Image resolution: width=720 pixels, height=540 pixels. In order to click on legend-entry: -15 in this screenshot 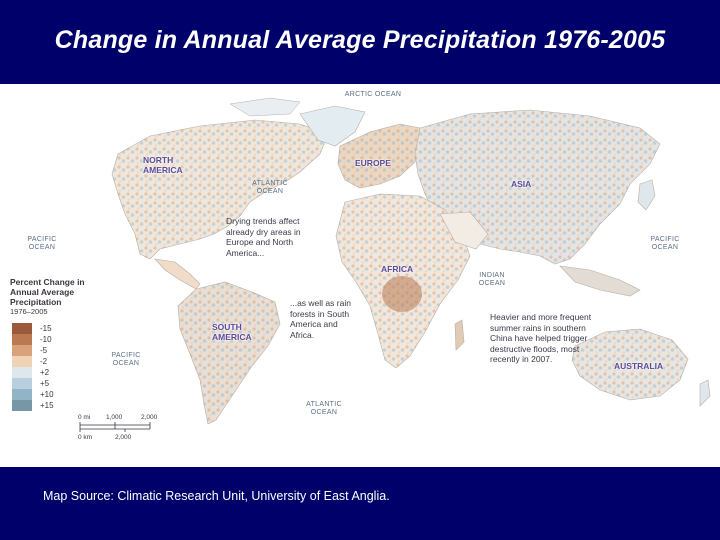, I will do `click(102, 328)`.